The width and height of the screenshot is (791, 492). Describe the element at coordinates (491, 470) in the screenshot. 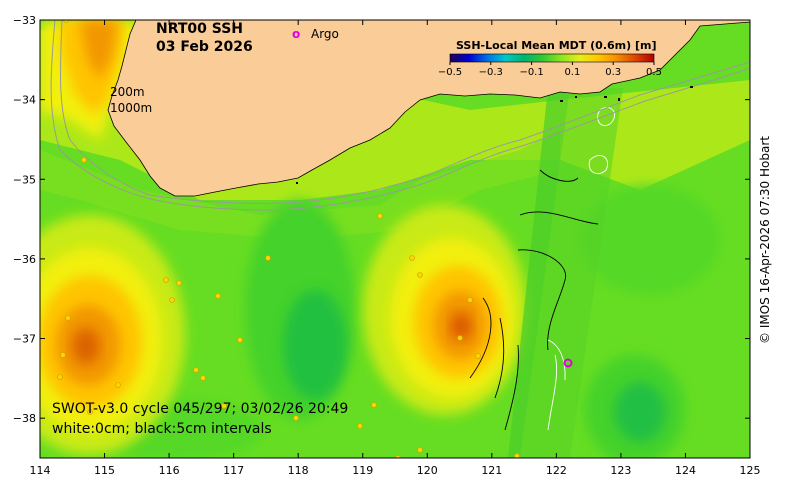

I see `x-tick-label: 121` at that location.